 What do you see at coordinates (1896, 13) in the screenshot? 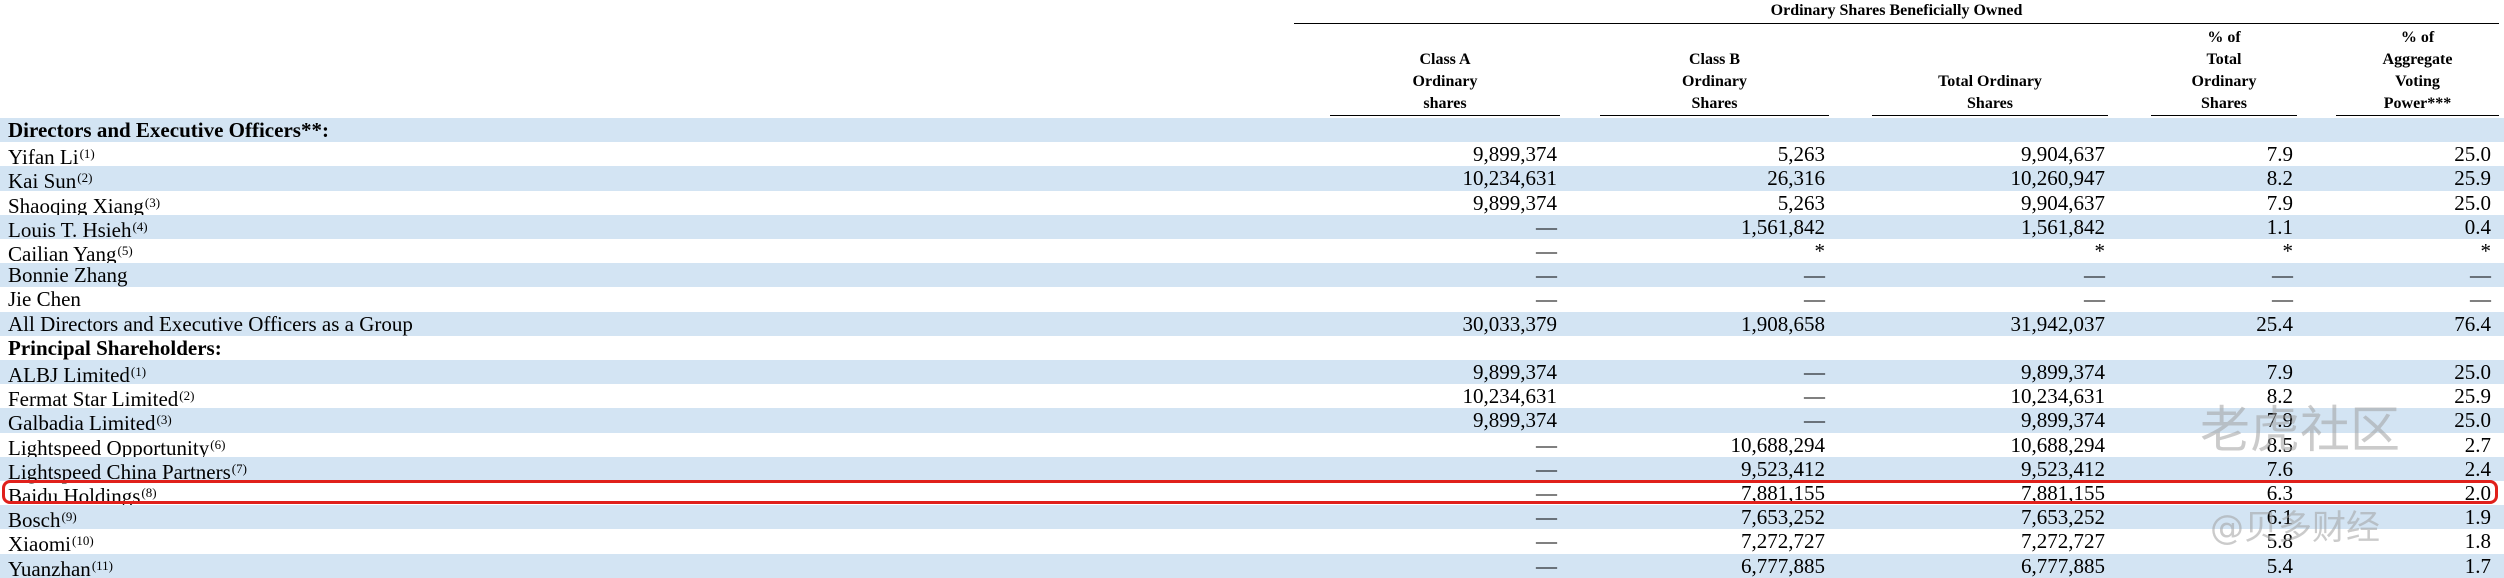
I see `group-header: Ordinary Shares Beneficially Owned` at bounding box center [1896, 13].